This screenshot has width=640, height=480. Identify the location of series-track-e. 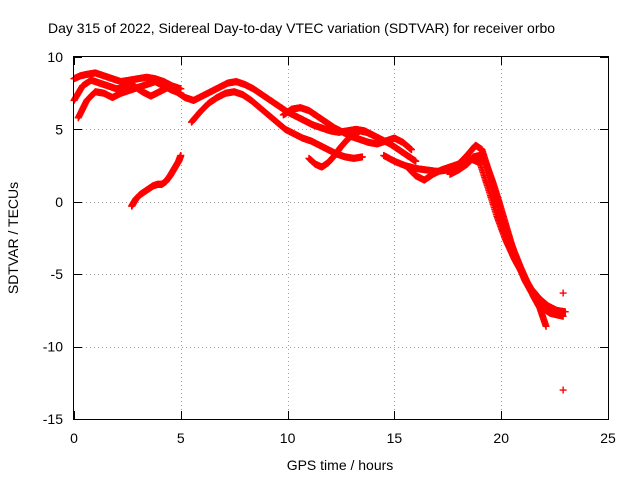
(300, 121).